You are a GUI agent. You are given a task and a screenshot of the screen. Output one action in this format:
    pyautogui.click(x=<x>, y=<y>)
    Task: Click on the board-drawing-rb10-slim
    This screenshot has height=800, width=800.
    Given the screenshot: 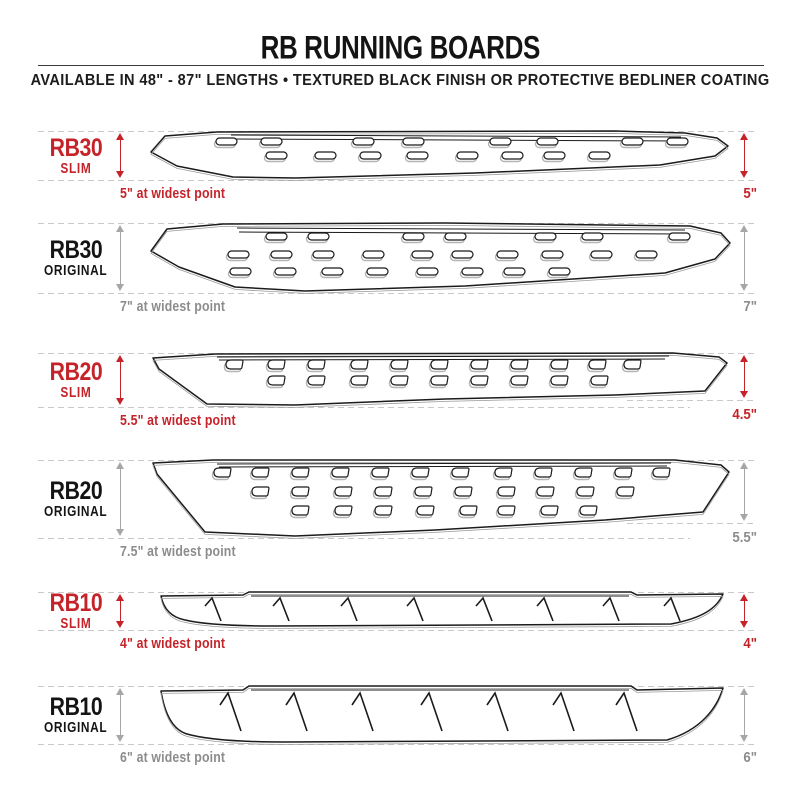 What is the action you would take?
    pyautogui.click(x=442, y=610)
    